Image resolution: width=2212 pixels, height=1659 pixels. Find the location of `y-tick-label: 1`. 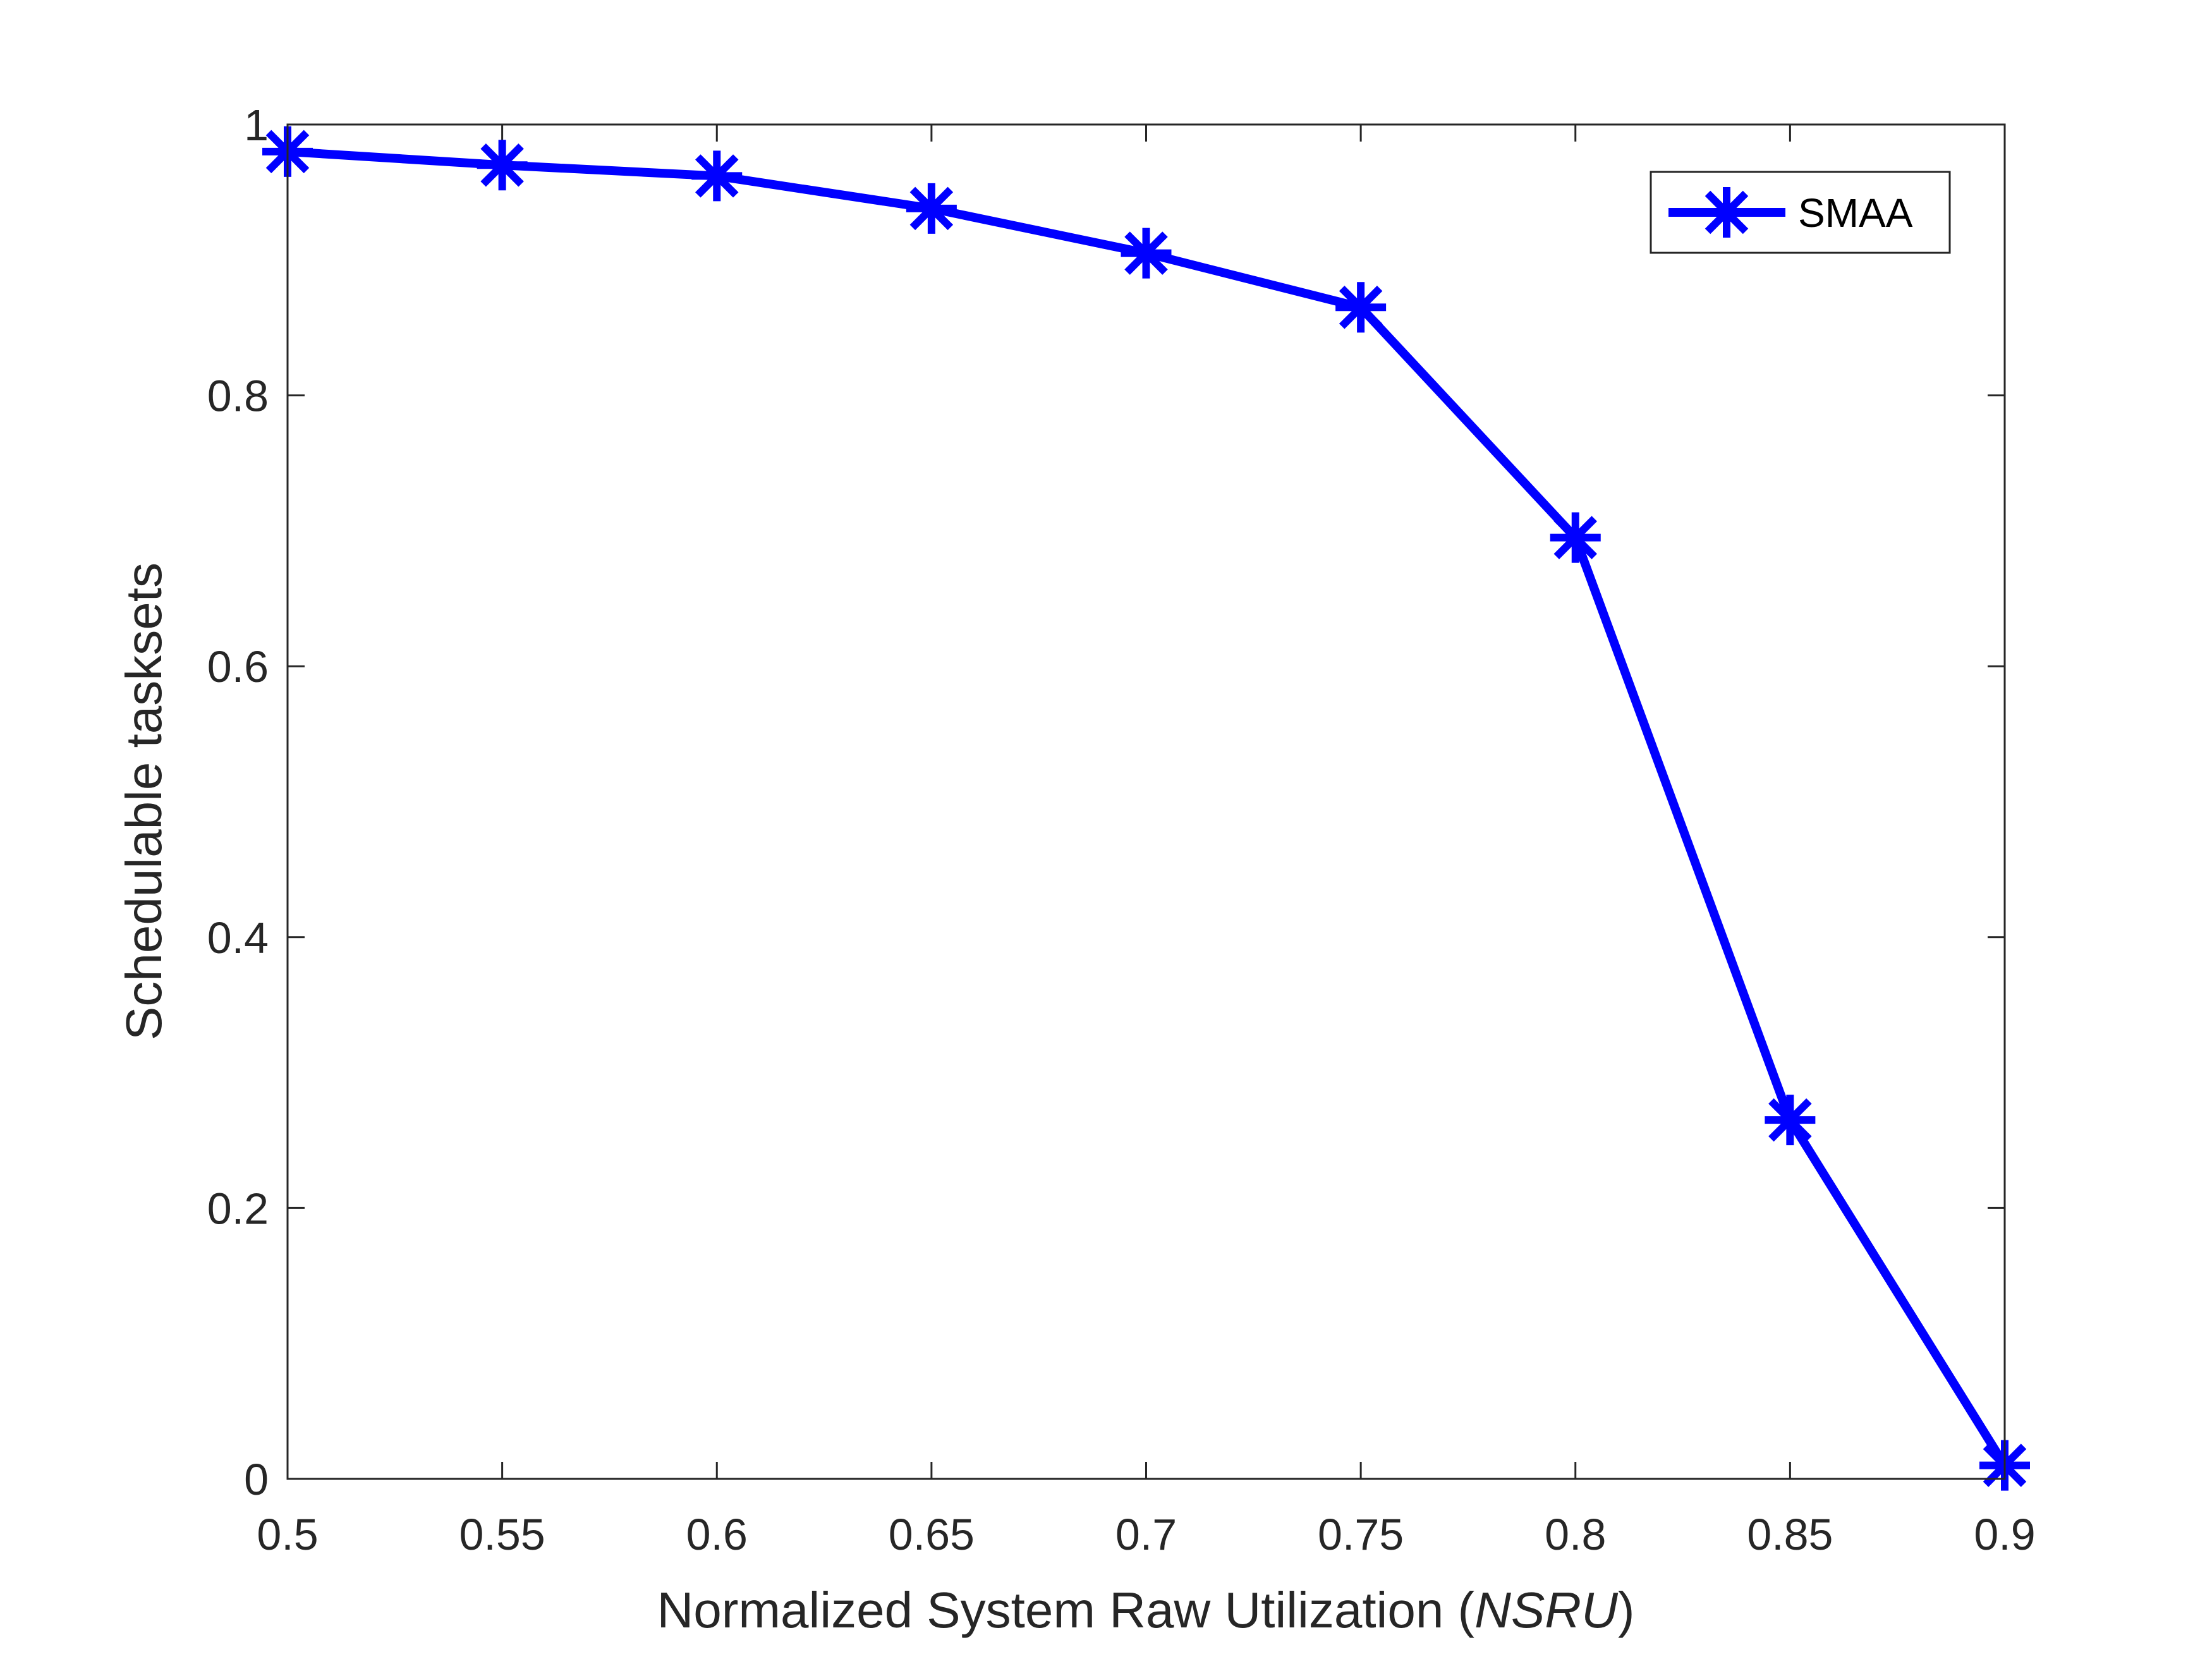

y-tick-label: 1 is located at coordinates (256, 125).